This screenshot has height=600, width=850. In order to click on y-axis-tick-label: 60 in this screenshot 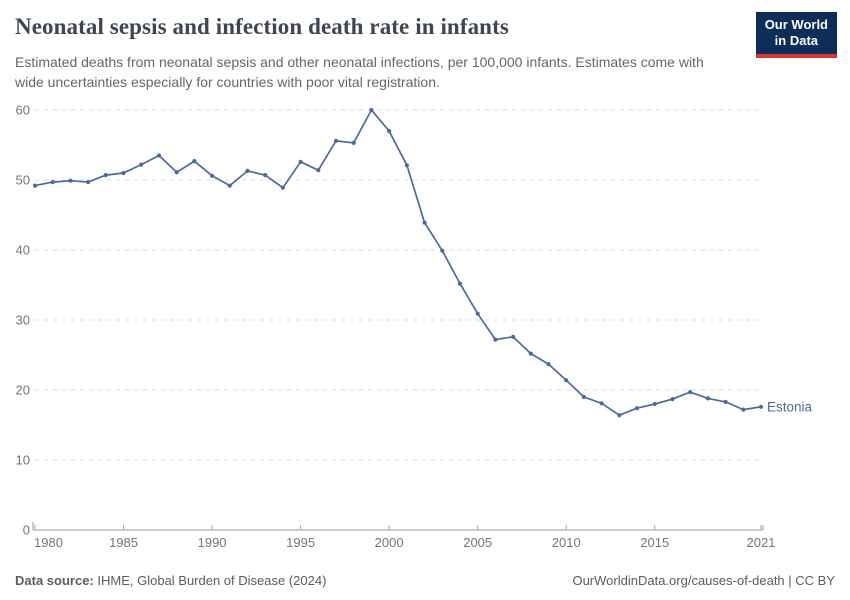, I will do `click(23, 110)`.